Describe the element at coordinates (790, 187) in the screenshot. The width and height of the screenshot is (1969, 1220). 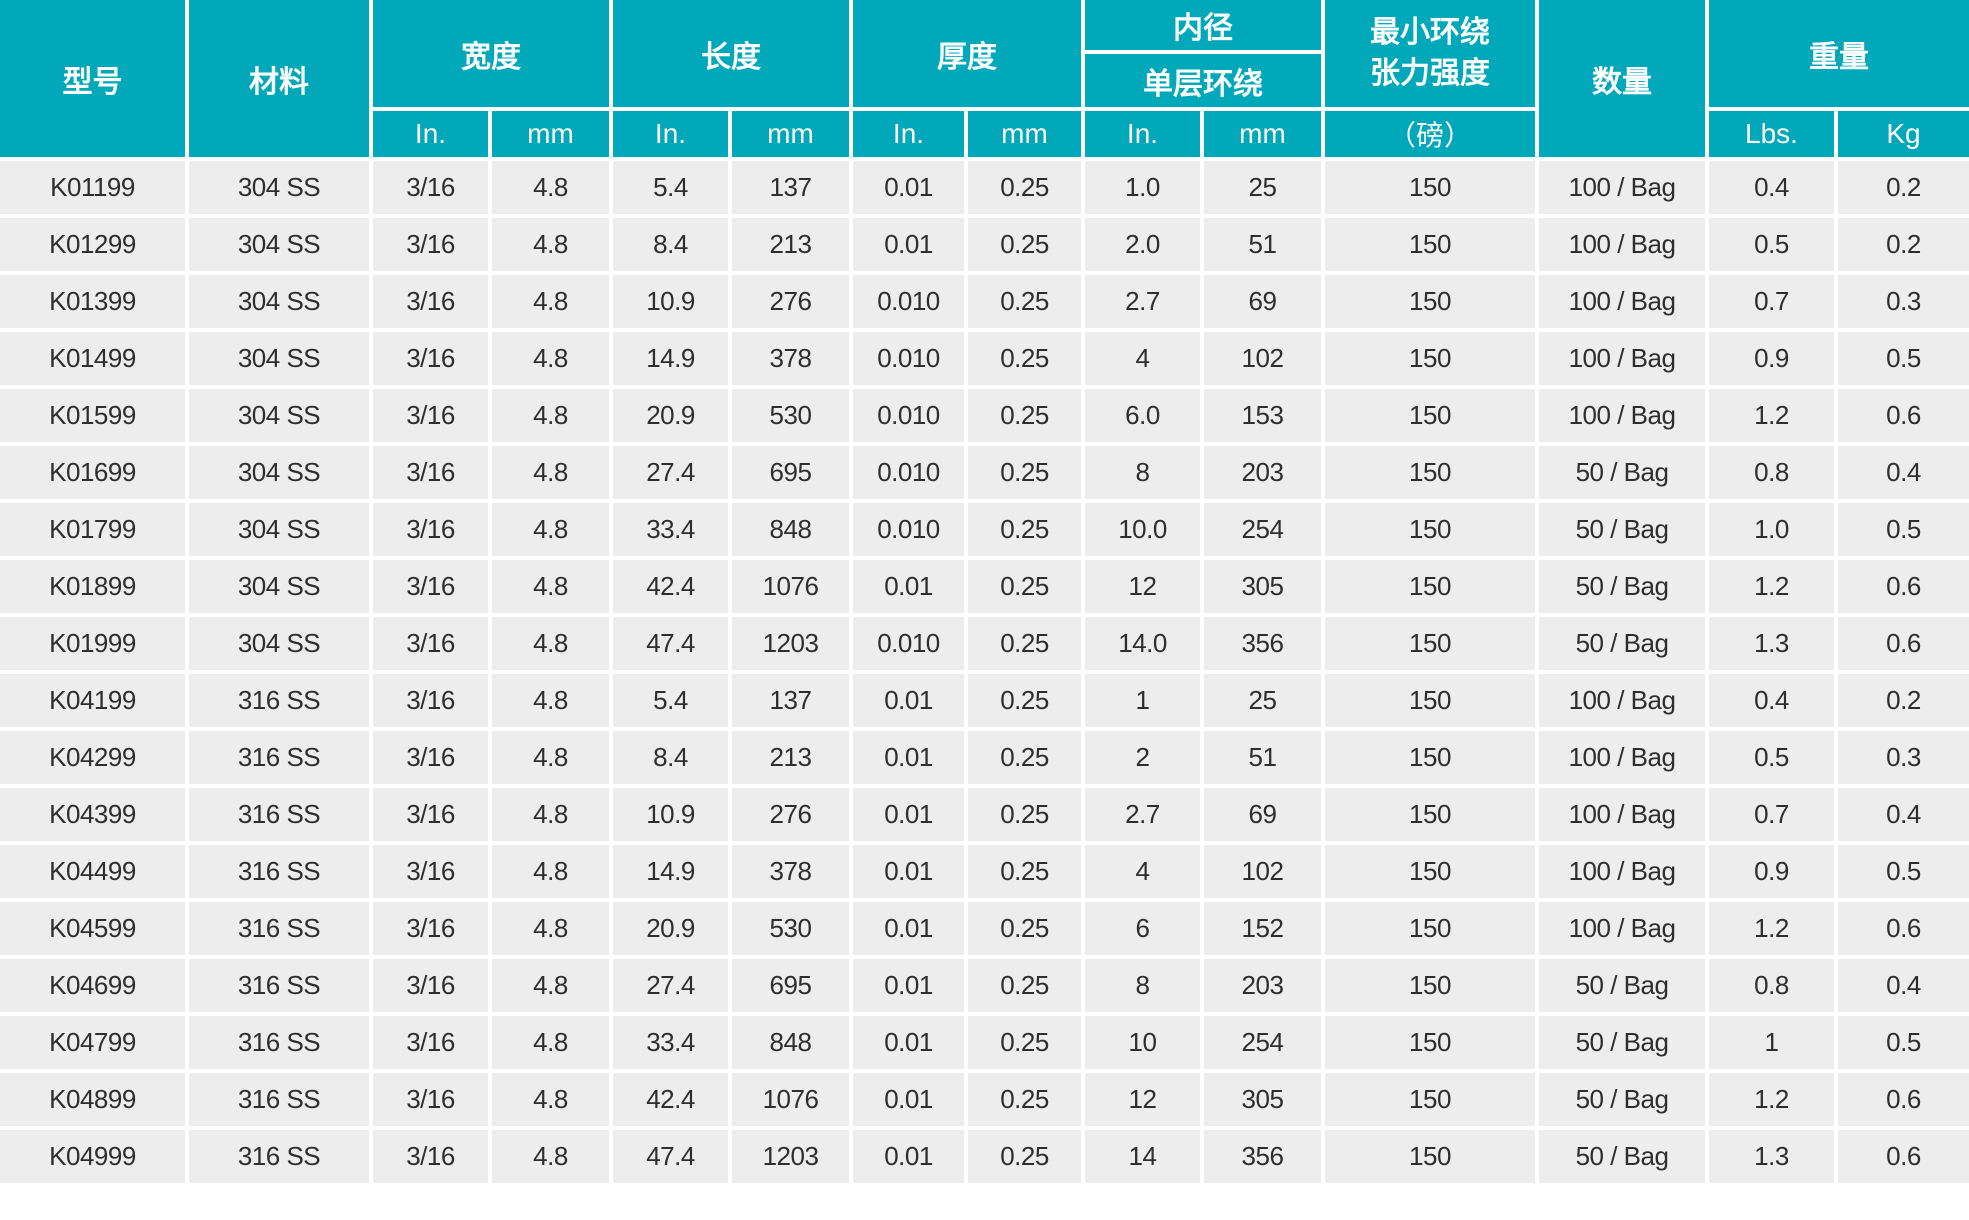
I see `cell-length-mm: 137` at that location.